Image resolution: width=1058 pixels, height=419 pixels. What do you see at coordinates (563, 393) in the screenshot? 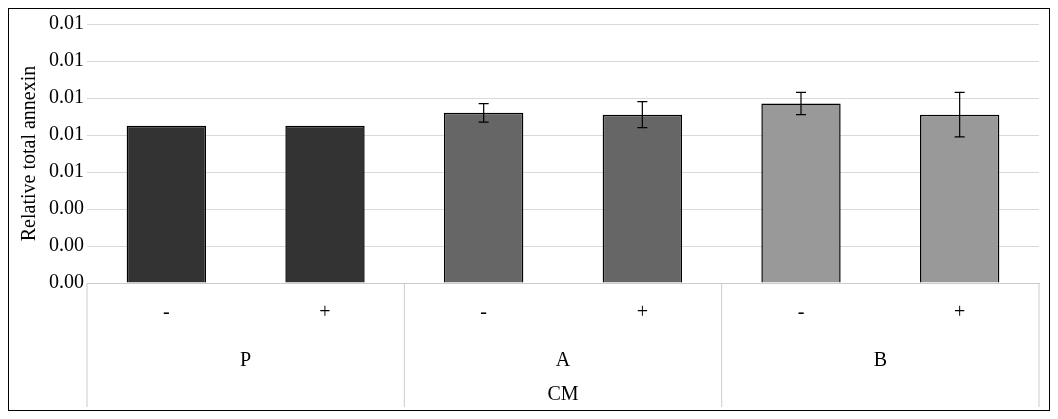
I see `x-axis-title: CM` at bounding box center [563, 393].